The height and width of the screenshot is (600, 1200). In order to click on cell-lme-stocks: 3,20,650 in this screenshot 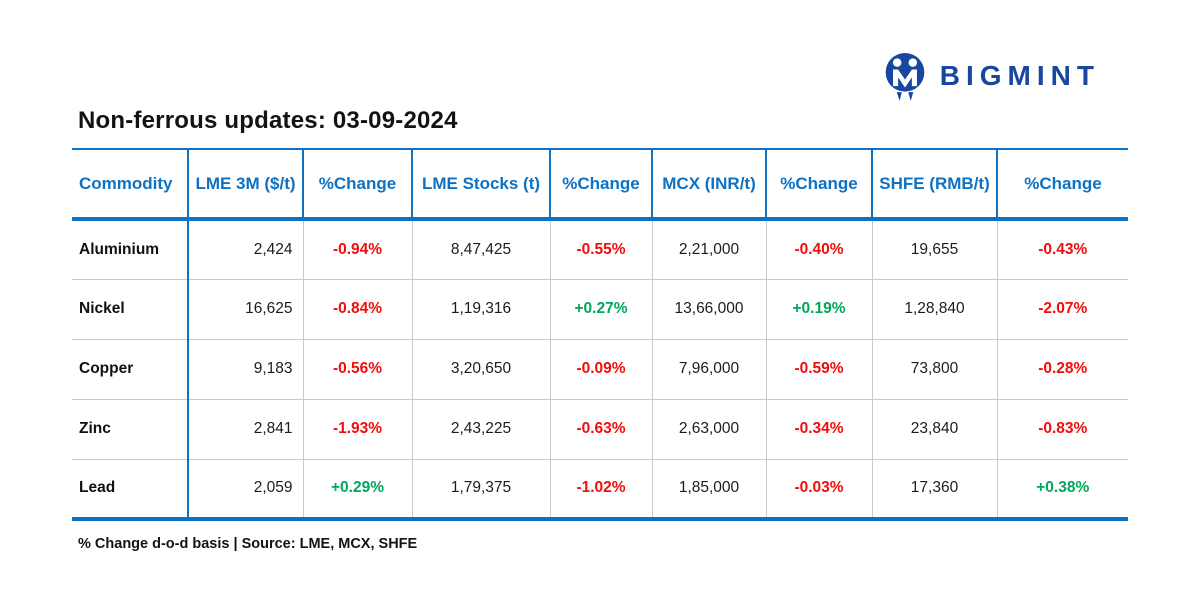, I will do `click(480, 368)`.